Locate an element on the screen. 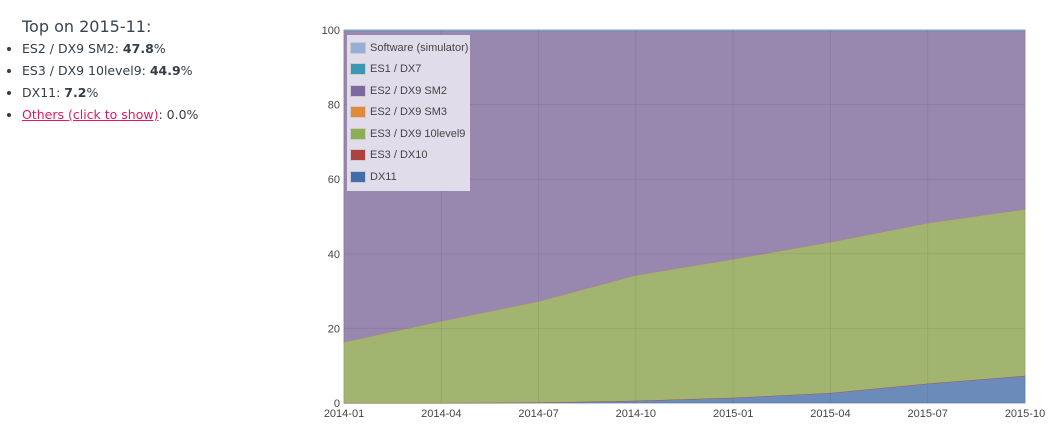 The image size is (1059, 430). summary-item-value: 7.2 is located at coordinates (75, 92).